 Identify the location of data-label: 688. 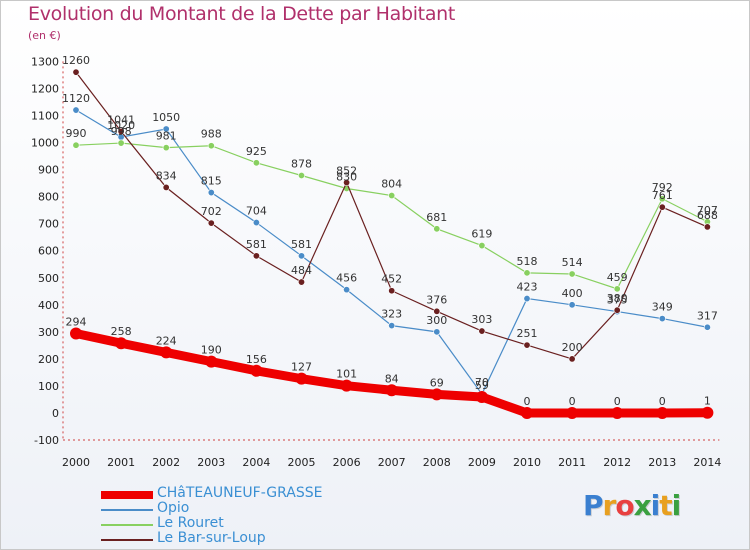
(707, 215).